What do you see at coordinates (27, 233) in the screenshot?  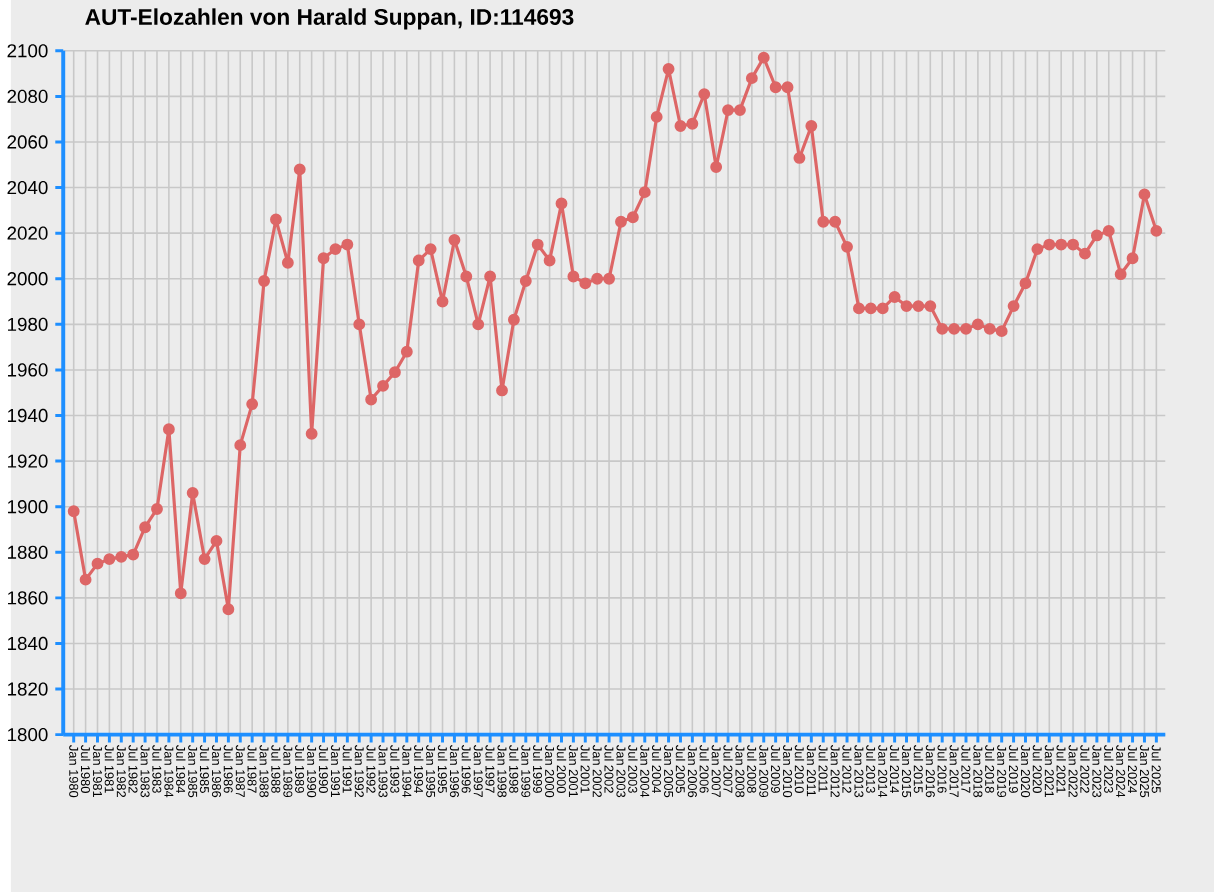 I see `y-tick-label: 2020` at bounding box center [27, 233].